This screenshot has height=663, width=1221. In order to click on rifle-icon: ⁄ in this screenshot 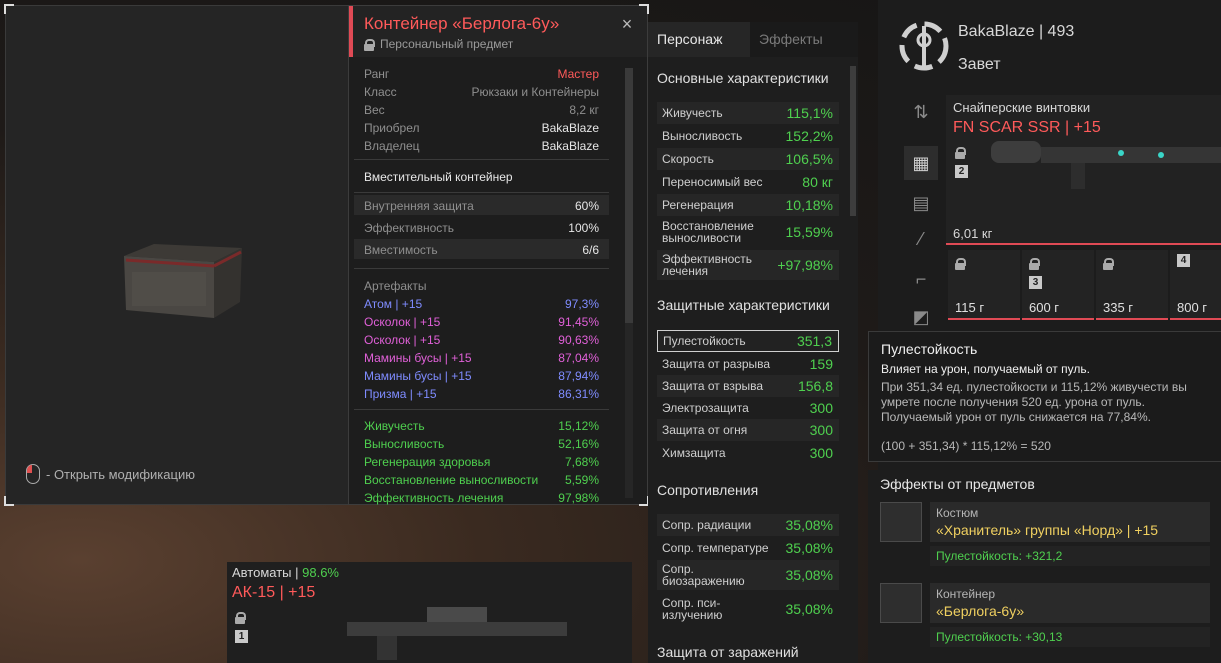, I will do `click(921, 238)`.